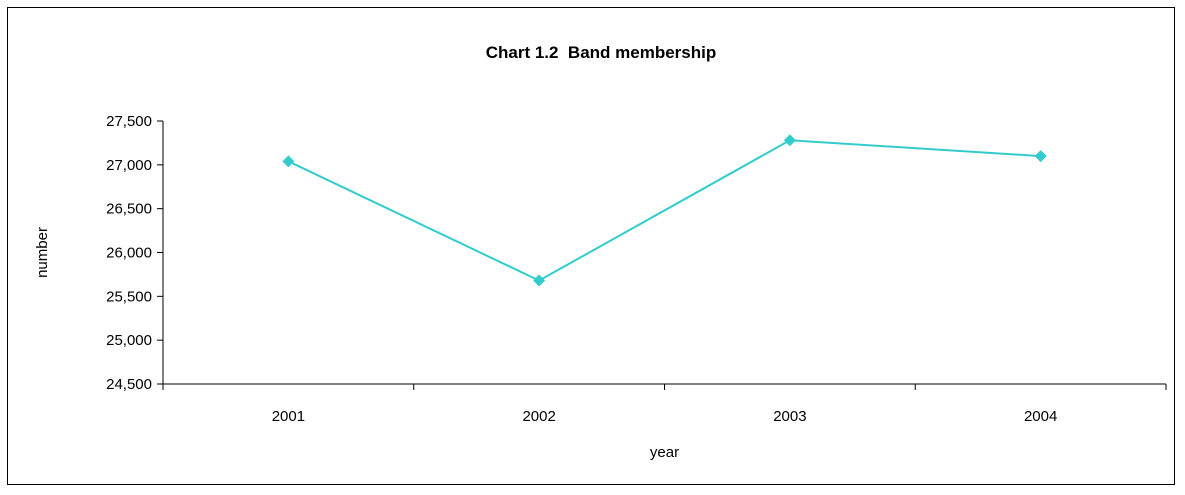 The height and width of the screenshot is (495, 1185). What do you see at coordinates (664, 404) in the screenshot?
I see `x-axis: 2001 2002 2003 2004` at bounding box center [664, 404].